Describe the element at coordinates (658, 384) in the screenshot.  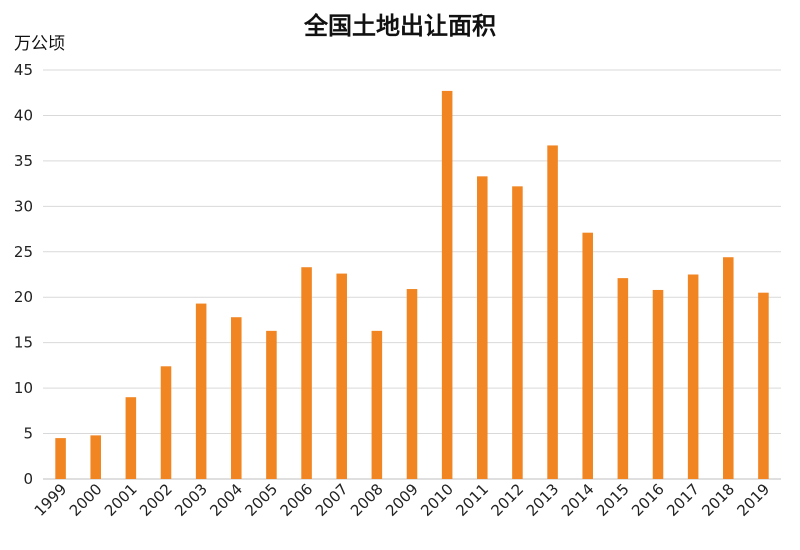
I see `bar-2016` at that location.